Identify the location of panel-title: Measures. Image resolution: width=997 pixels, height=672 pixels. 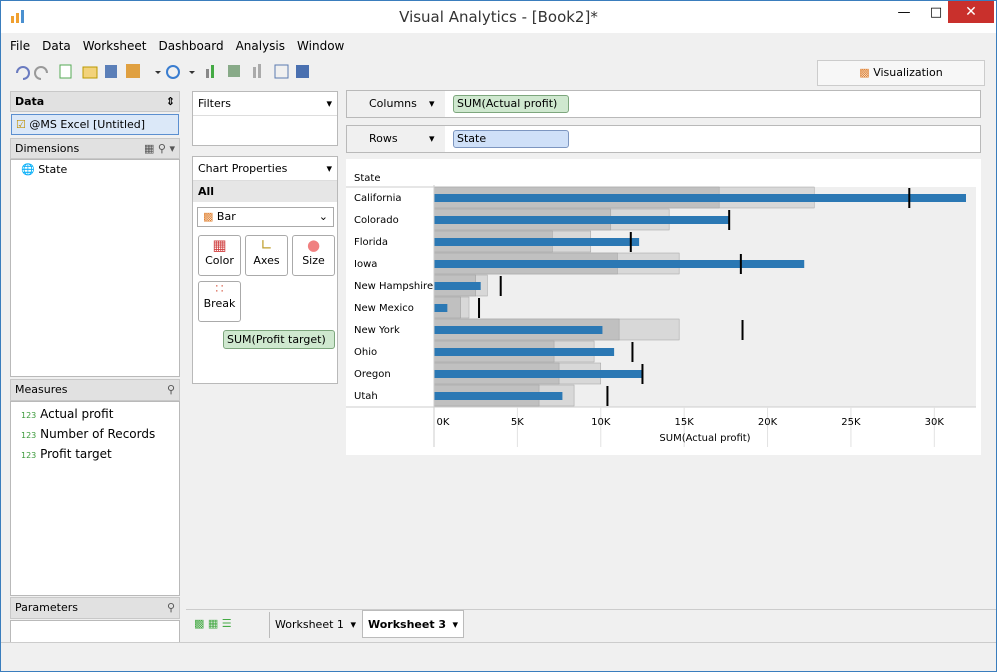
(41, 389).